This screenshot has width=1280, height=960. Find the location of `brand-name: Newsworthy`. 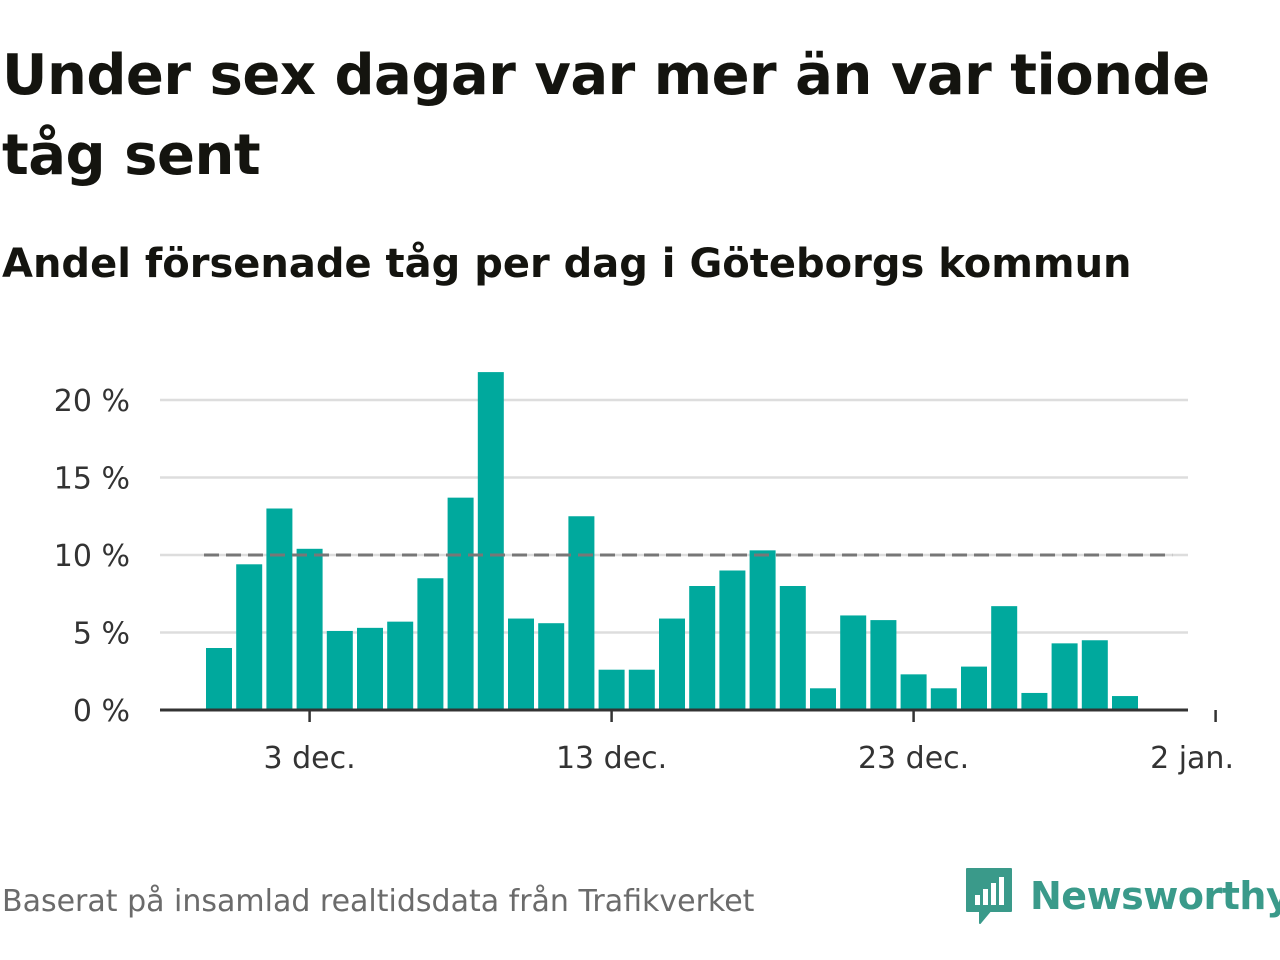

brand-name: Newsworthy is located at coordinates (1155, 896).